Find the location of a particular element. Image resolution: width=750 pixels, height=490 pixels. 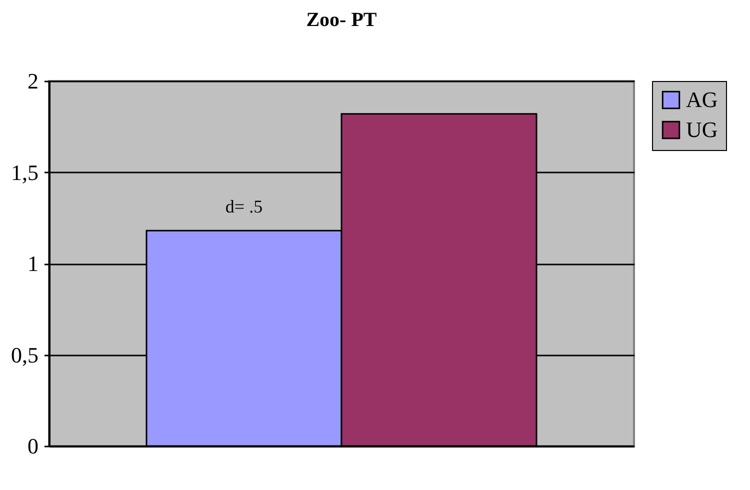

y-tick-label: 1 is located at coordinates (33, 263).